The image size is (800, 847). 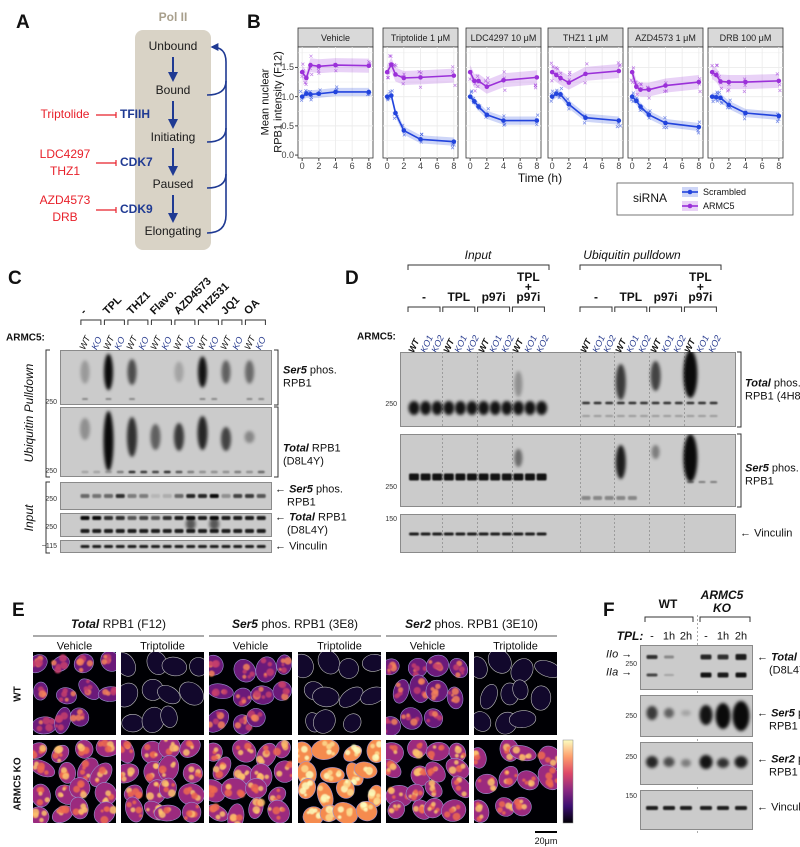 I want to click on group-label: -, so click(x=424, y=297).